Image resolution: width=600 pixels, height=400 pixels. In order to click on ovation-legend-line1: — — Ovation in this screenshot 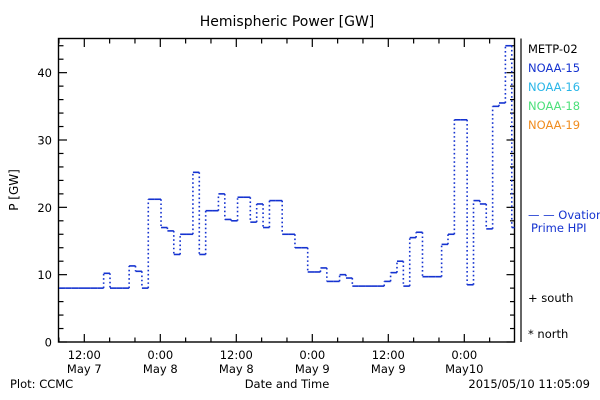, I will do `click(564, 215)`.